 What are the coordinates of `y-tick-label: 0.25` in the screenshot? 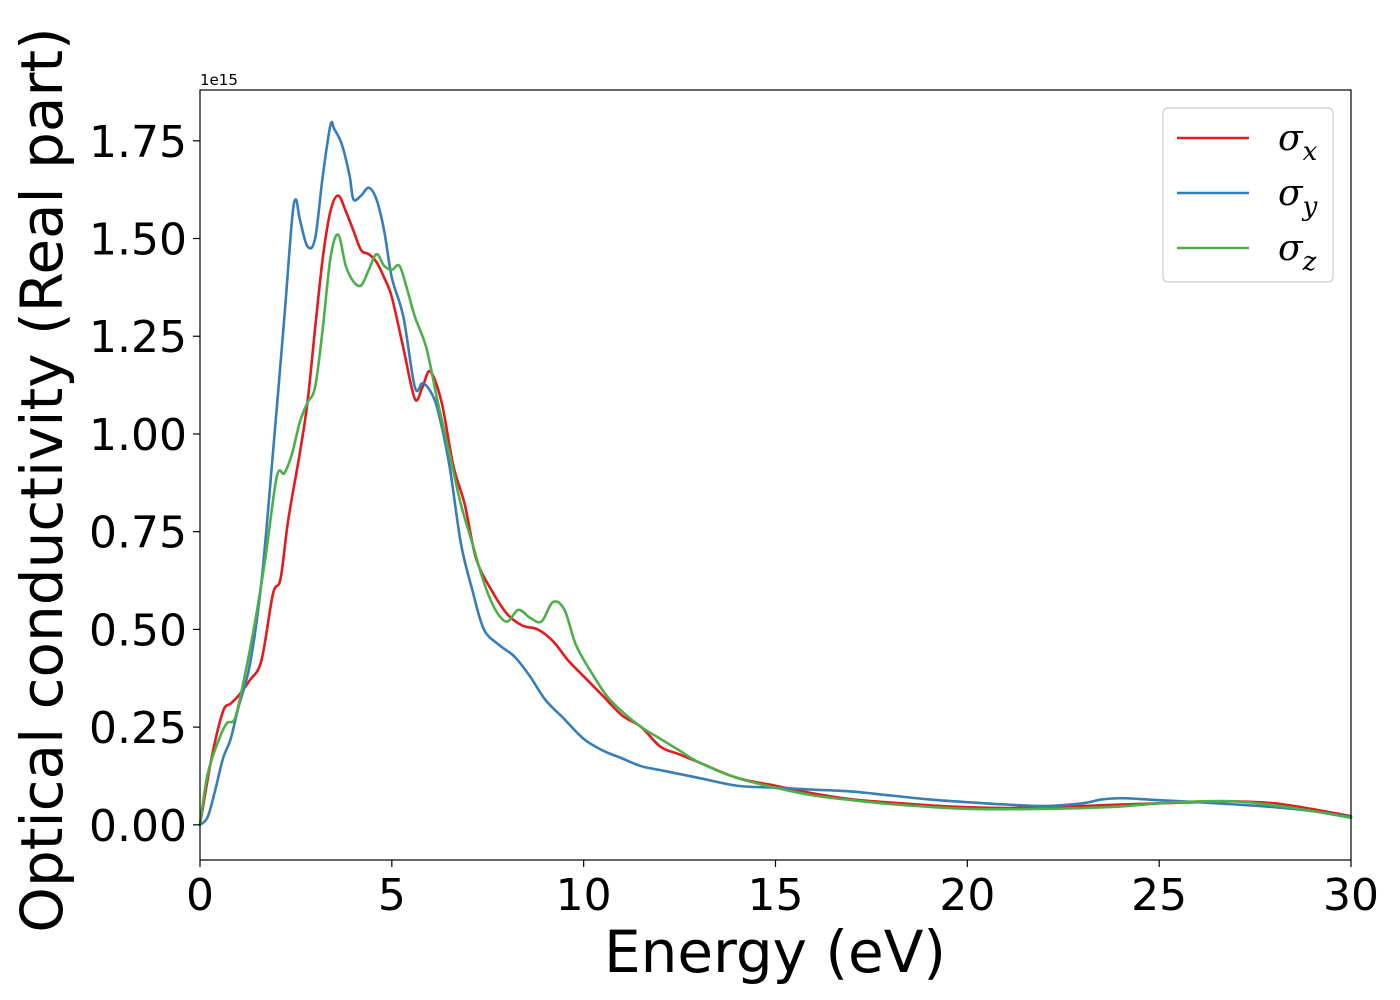 It's located at (138, 728).